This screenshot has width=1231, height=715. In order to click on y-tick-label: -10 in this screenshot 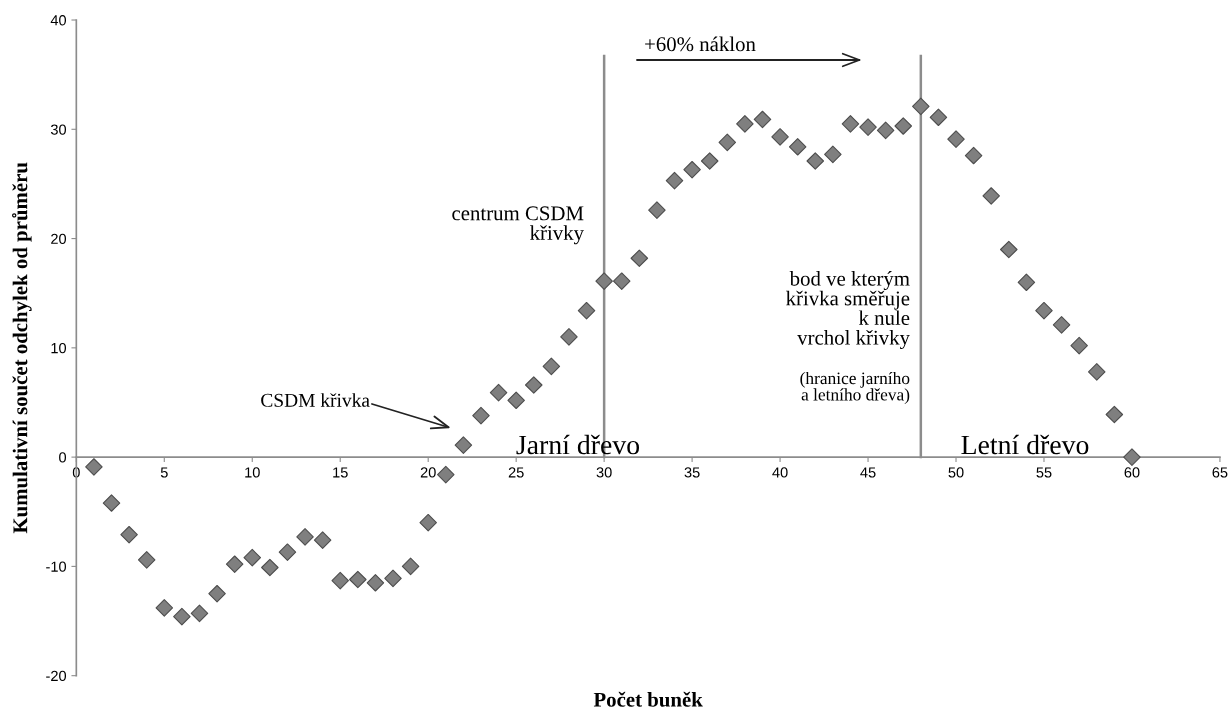, I will do `click(56, 566)`.